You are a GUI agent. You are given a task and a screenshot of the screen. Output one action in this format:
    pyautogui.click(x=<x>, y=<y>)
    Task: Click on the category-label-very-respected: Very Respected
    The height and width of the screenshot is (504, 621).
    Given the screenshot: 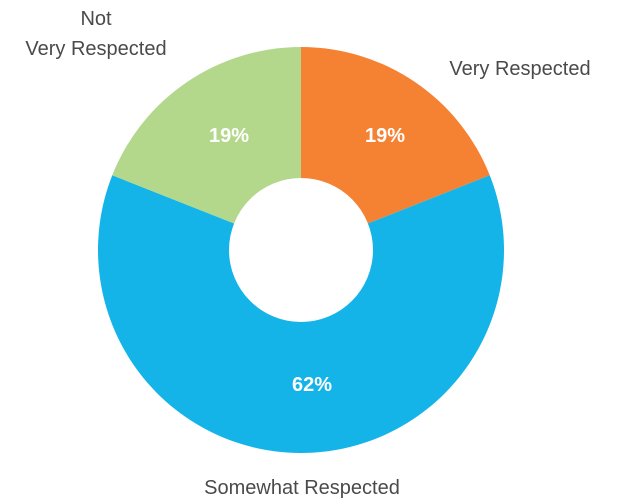 What is the action you would take?
    pyautogui.click(x=519, y=69)
    